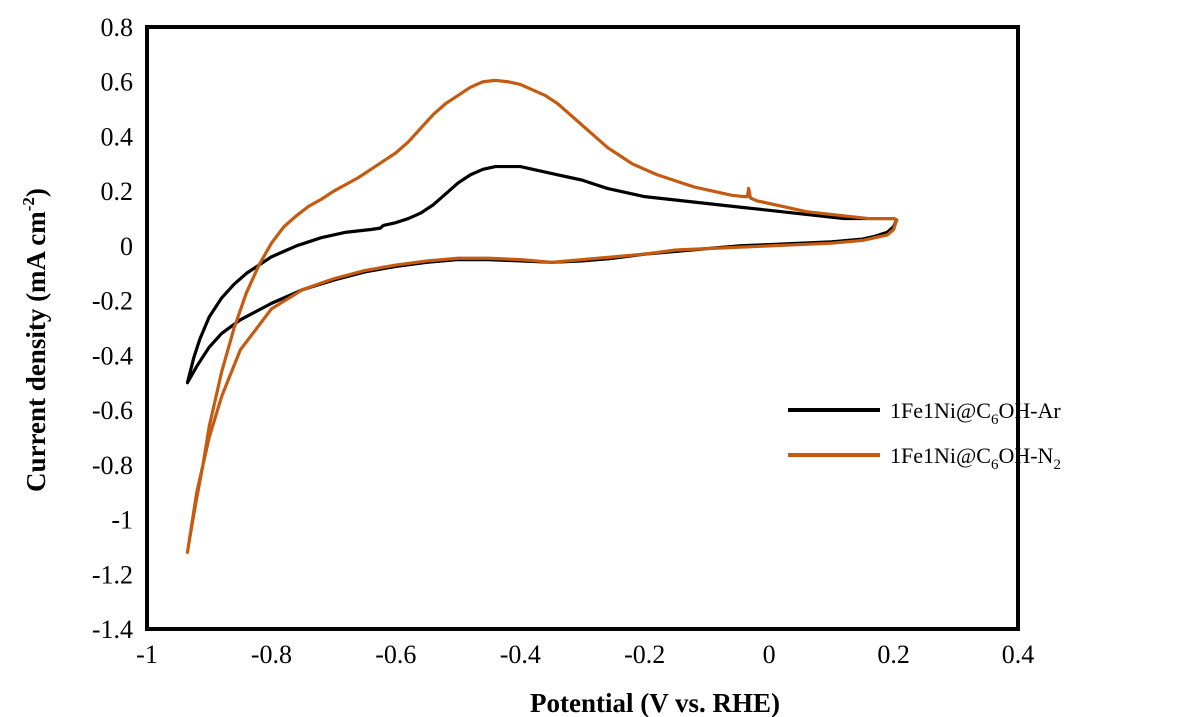  Describe the element at coordinates (1018, 654) in the screenshot. I see `x-tick-label: 0.4` at that location.